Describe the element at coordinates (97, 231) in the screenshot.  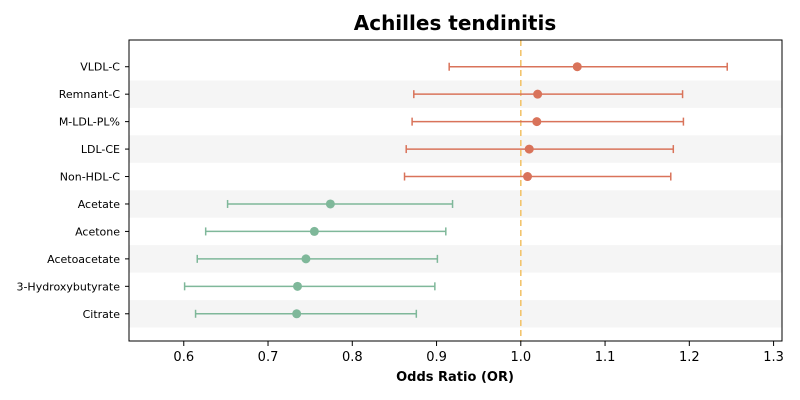
I see `y-tick-label: Acetone` at that location.